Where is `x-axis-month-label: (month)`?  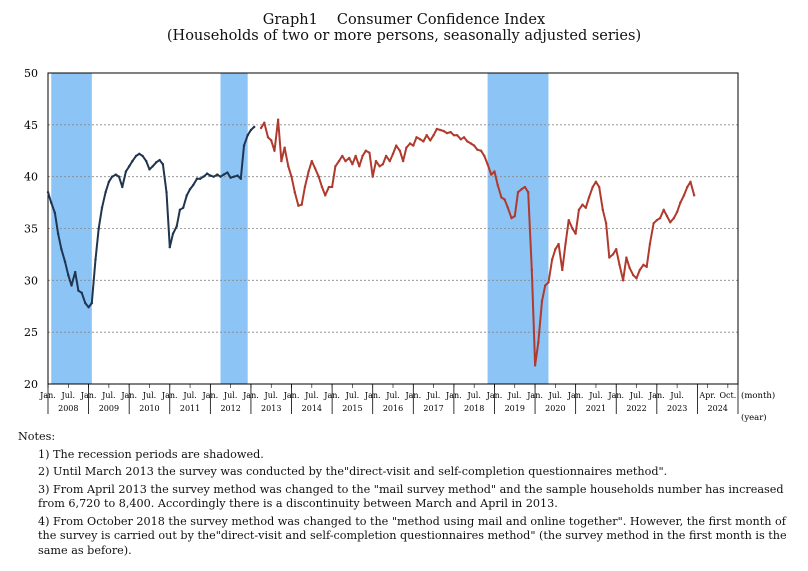 x-axis-month-label: (month) is located at coordinates (758, 395).